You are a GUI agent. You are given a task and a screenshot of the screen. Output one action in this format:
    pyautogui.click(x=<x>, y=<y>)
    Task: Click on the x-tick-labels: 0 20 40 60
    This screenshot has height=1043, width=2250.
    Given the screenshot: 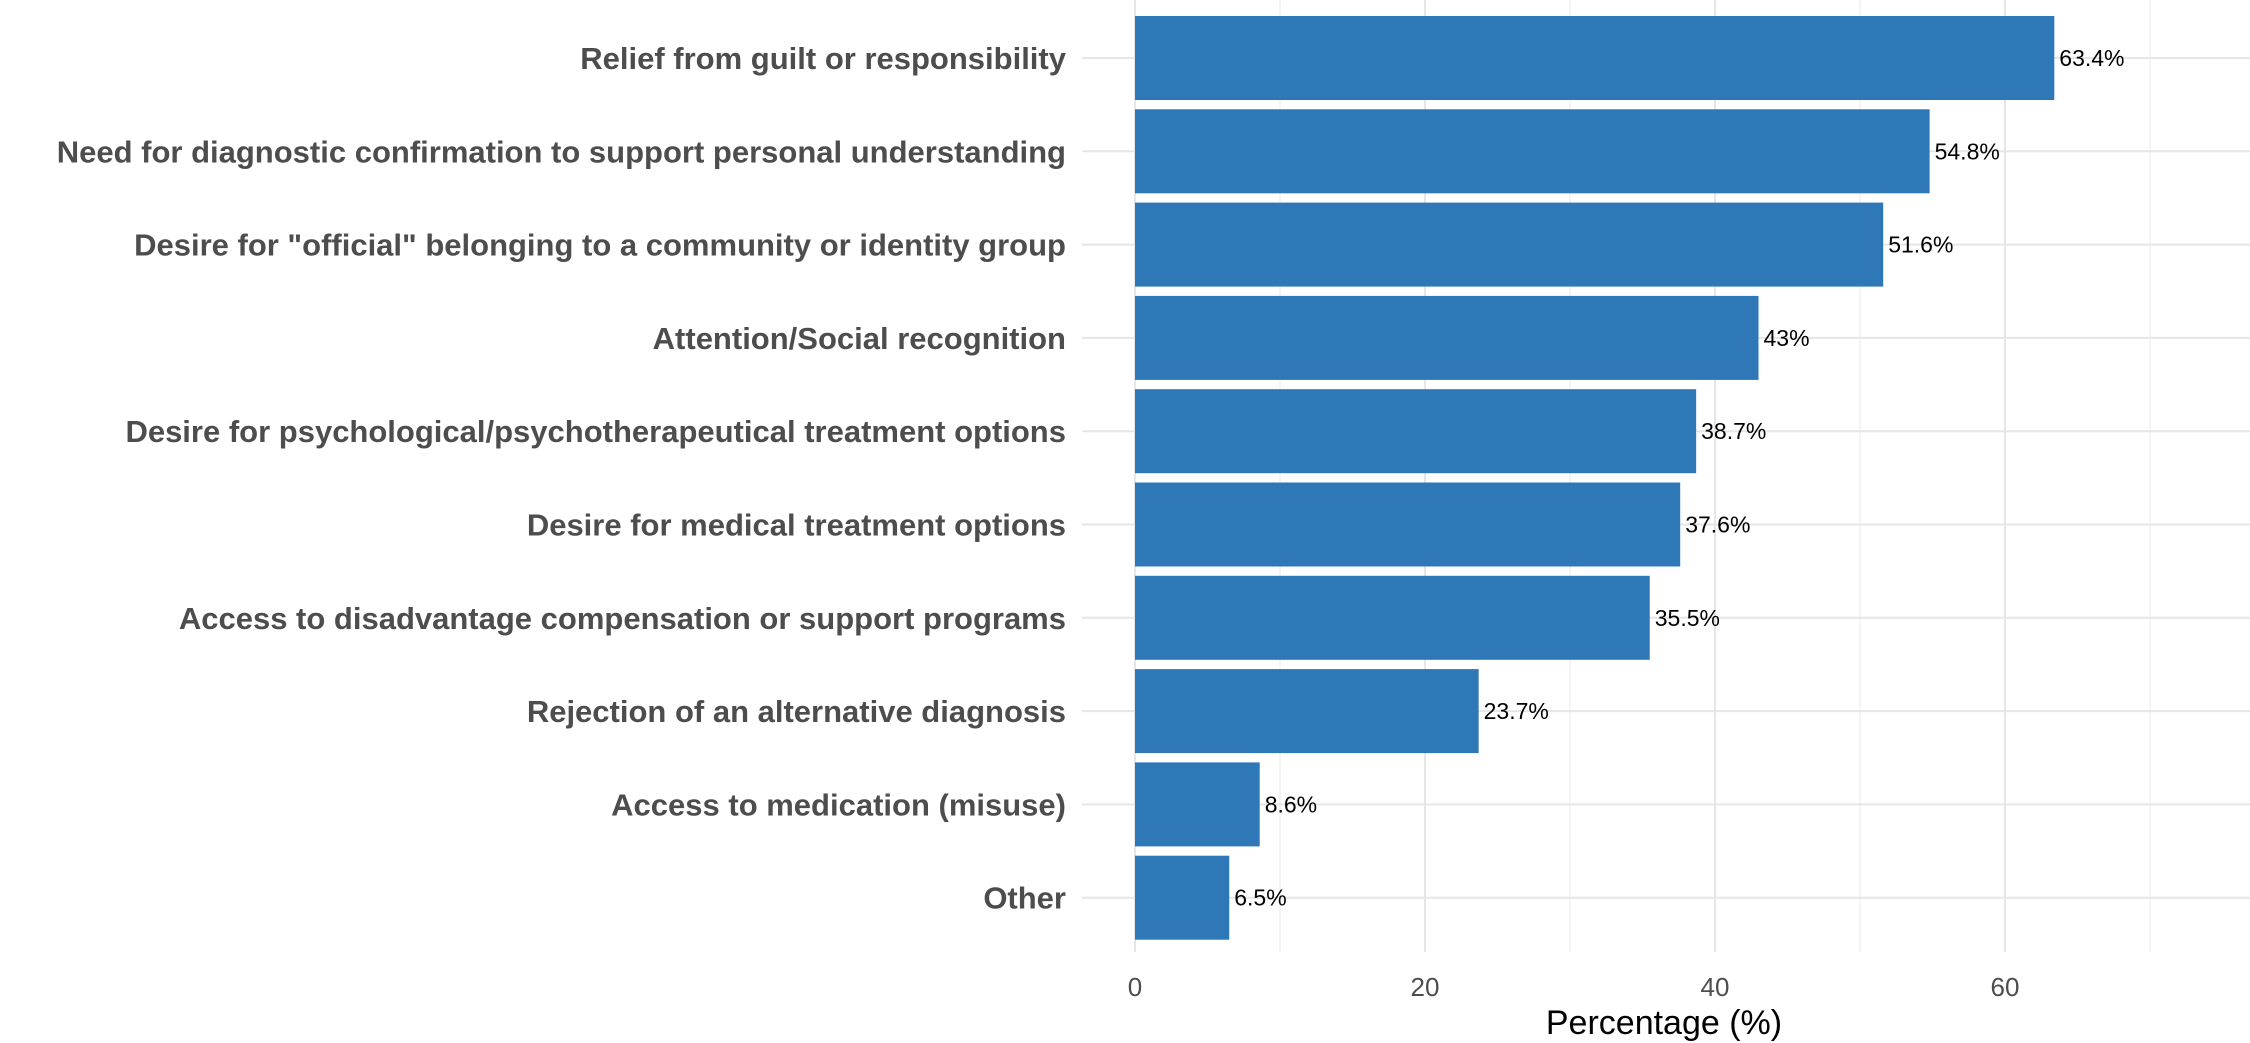 What is the action you would take?
    pyautogui.click(x=1574, y=987)
    